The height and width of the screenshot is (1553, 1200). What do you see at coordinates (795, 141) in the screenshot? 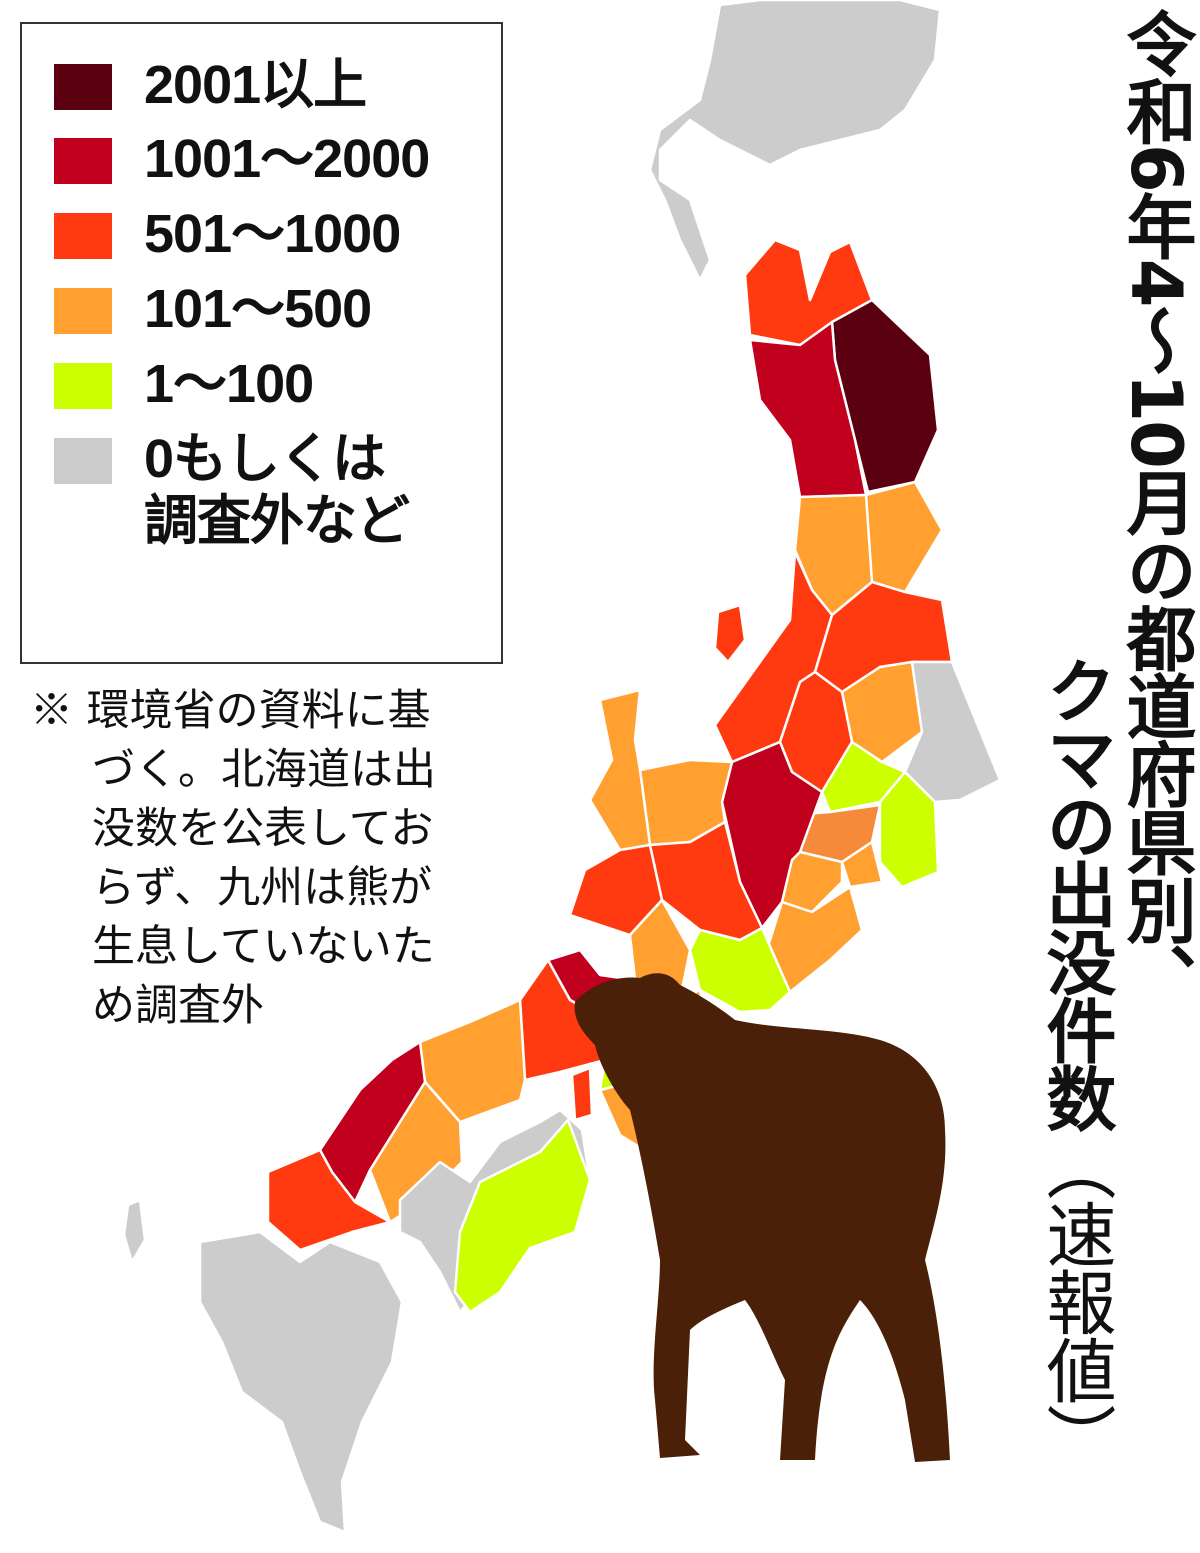
I see `prefecture-hokkaido` at bounding box center [795, 141].